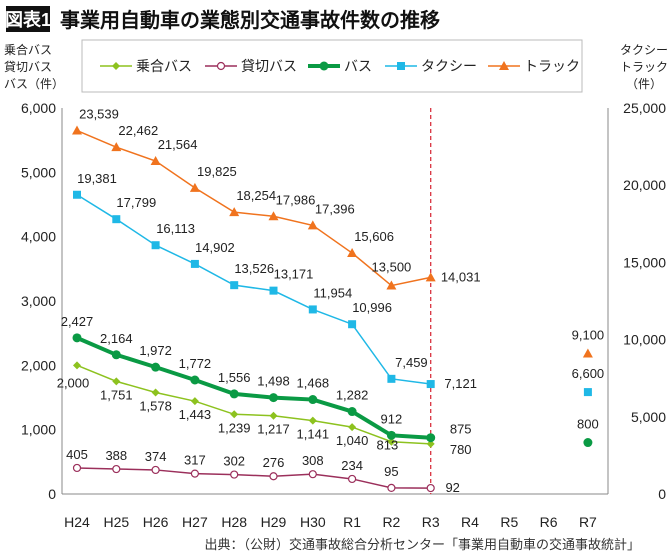 The image size is (670, 557). I want to click on left-tick-label: 0, so click(52, 494).